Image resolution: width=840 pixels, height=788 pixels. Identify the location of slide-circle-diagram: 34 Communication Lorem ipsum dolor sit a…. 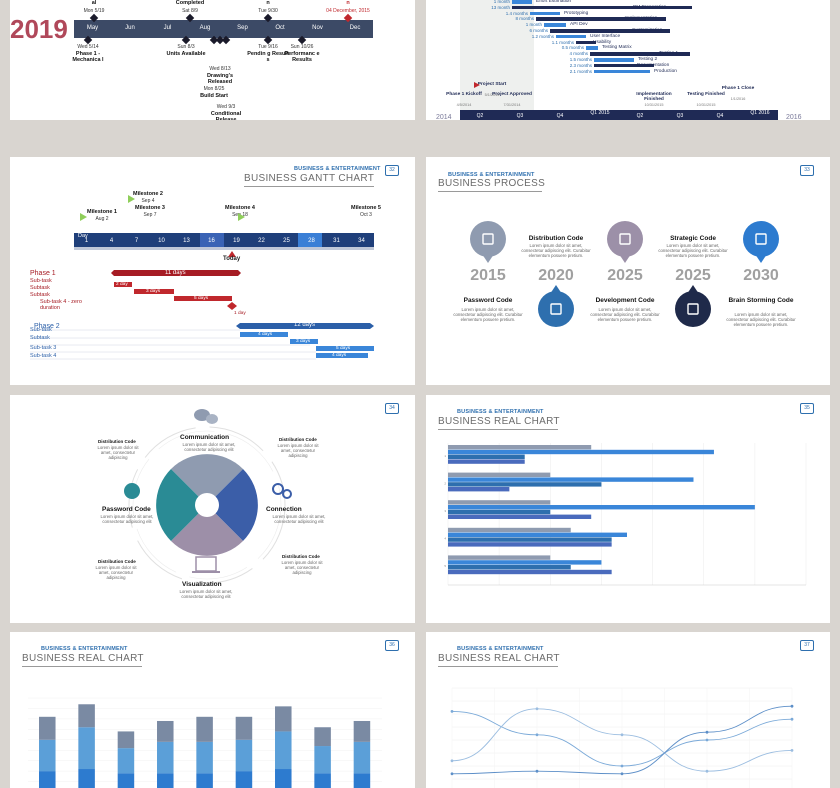
(212, 509).